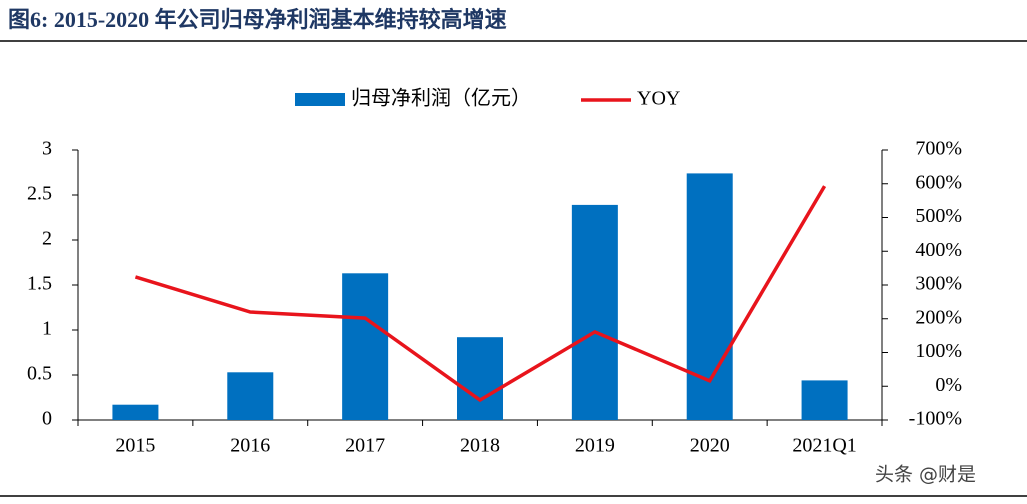 This screenshot has height=504, width=1027. I want to click on x-tick-label: 2020, so click(710, 446).